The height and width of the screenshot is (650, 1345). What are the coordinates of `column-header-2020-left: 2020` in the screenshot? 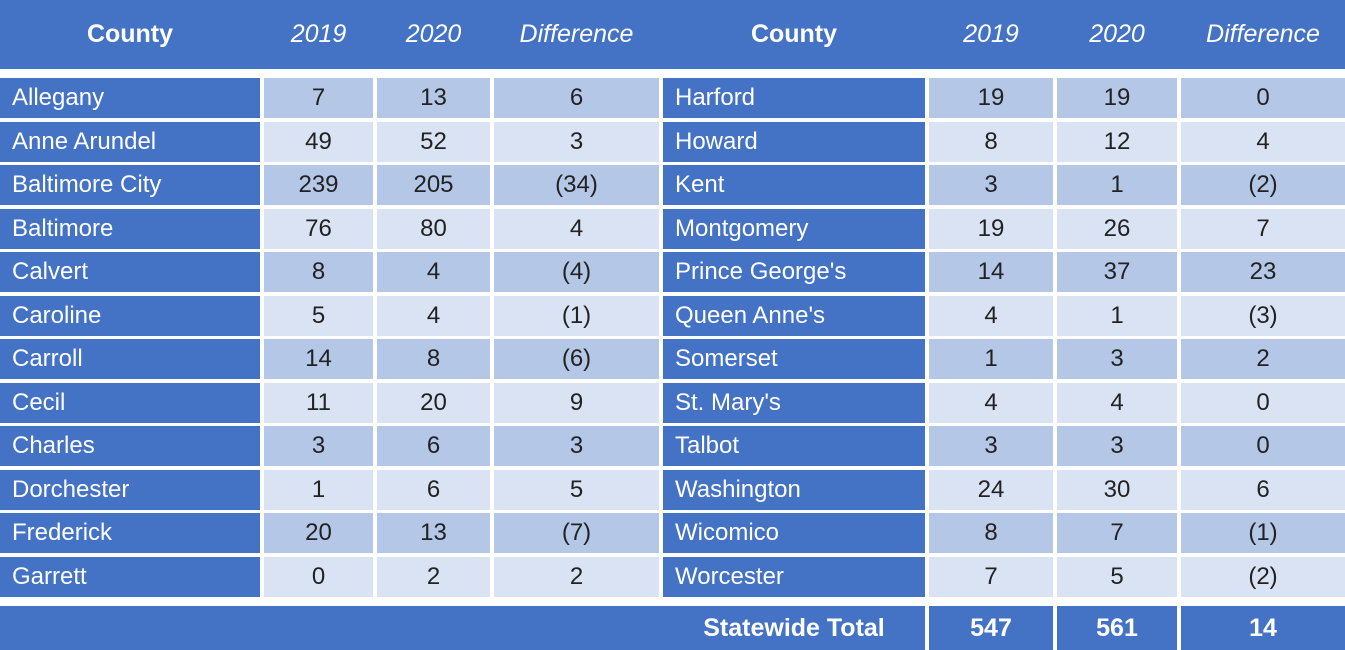 It's located at (433, 34).